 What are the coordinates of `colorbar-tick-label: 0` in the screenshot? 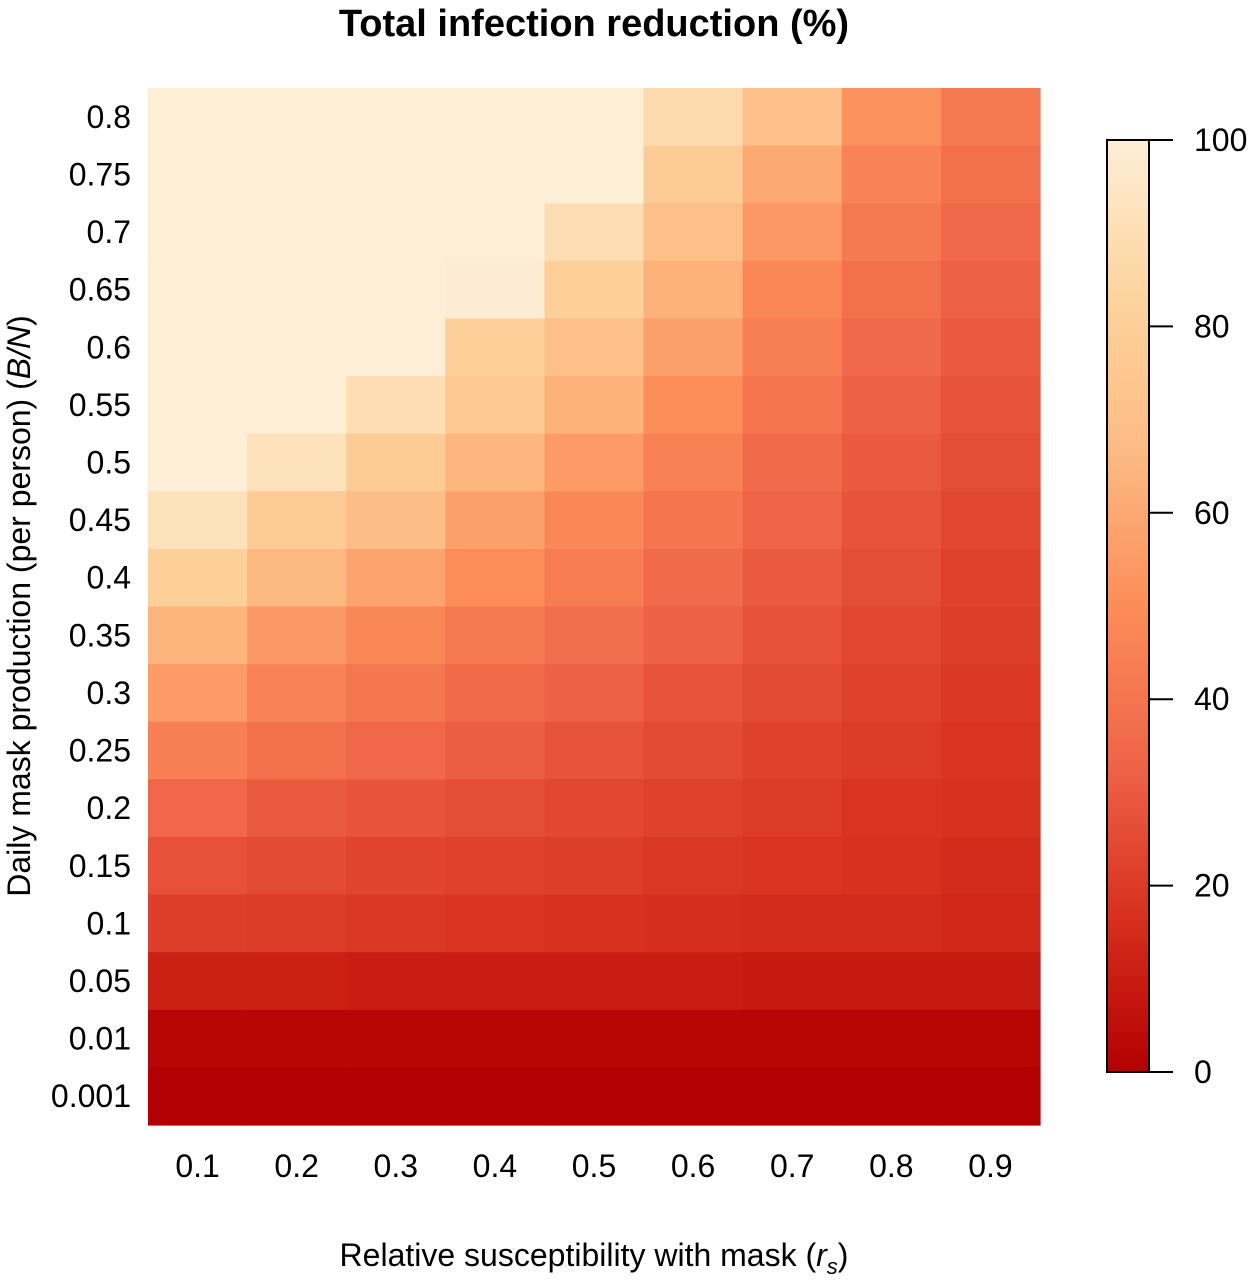 It's located at (1203, 1072).